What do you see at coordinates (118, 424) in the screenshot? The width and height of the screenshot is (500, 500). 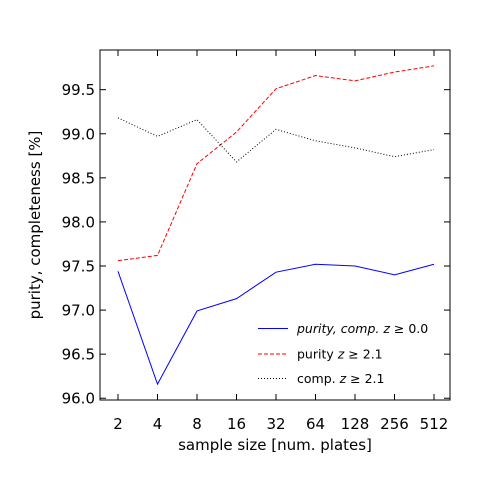 I see `x-tick-label: 2` at bounding box center [118, 424].